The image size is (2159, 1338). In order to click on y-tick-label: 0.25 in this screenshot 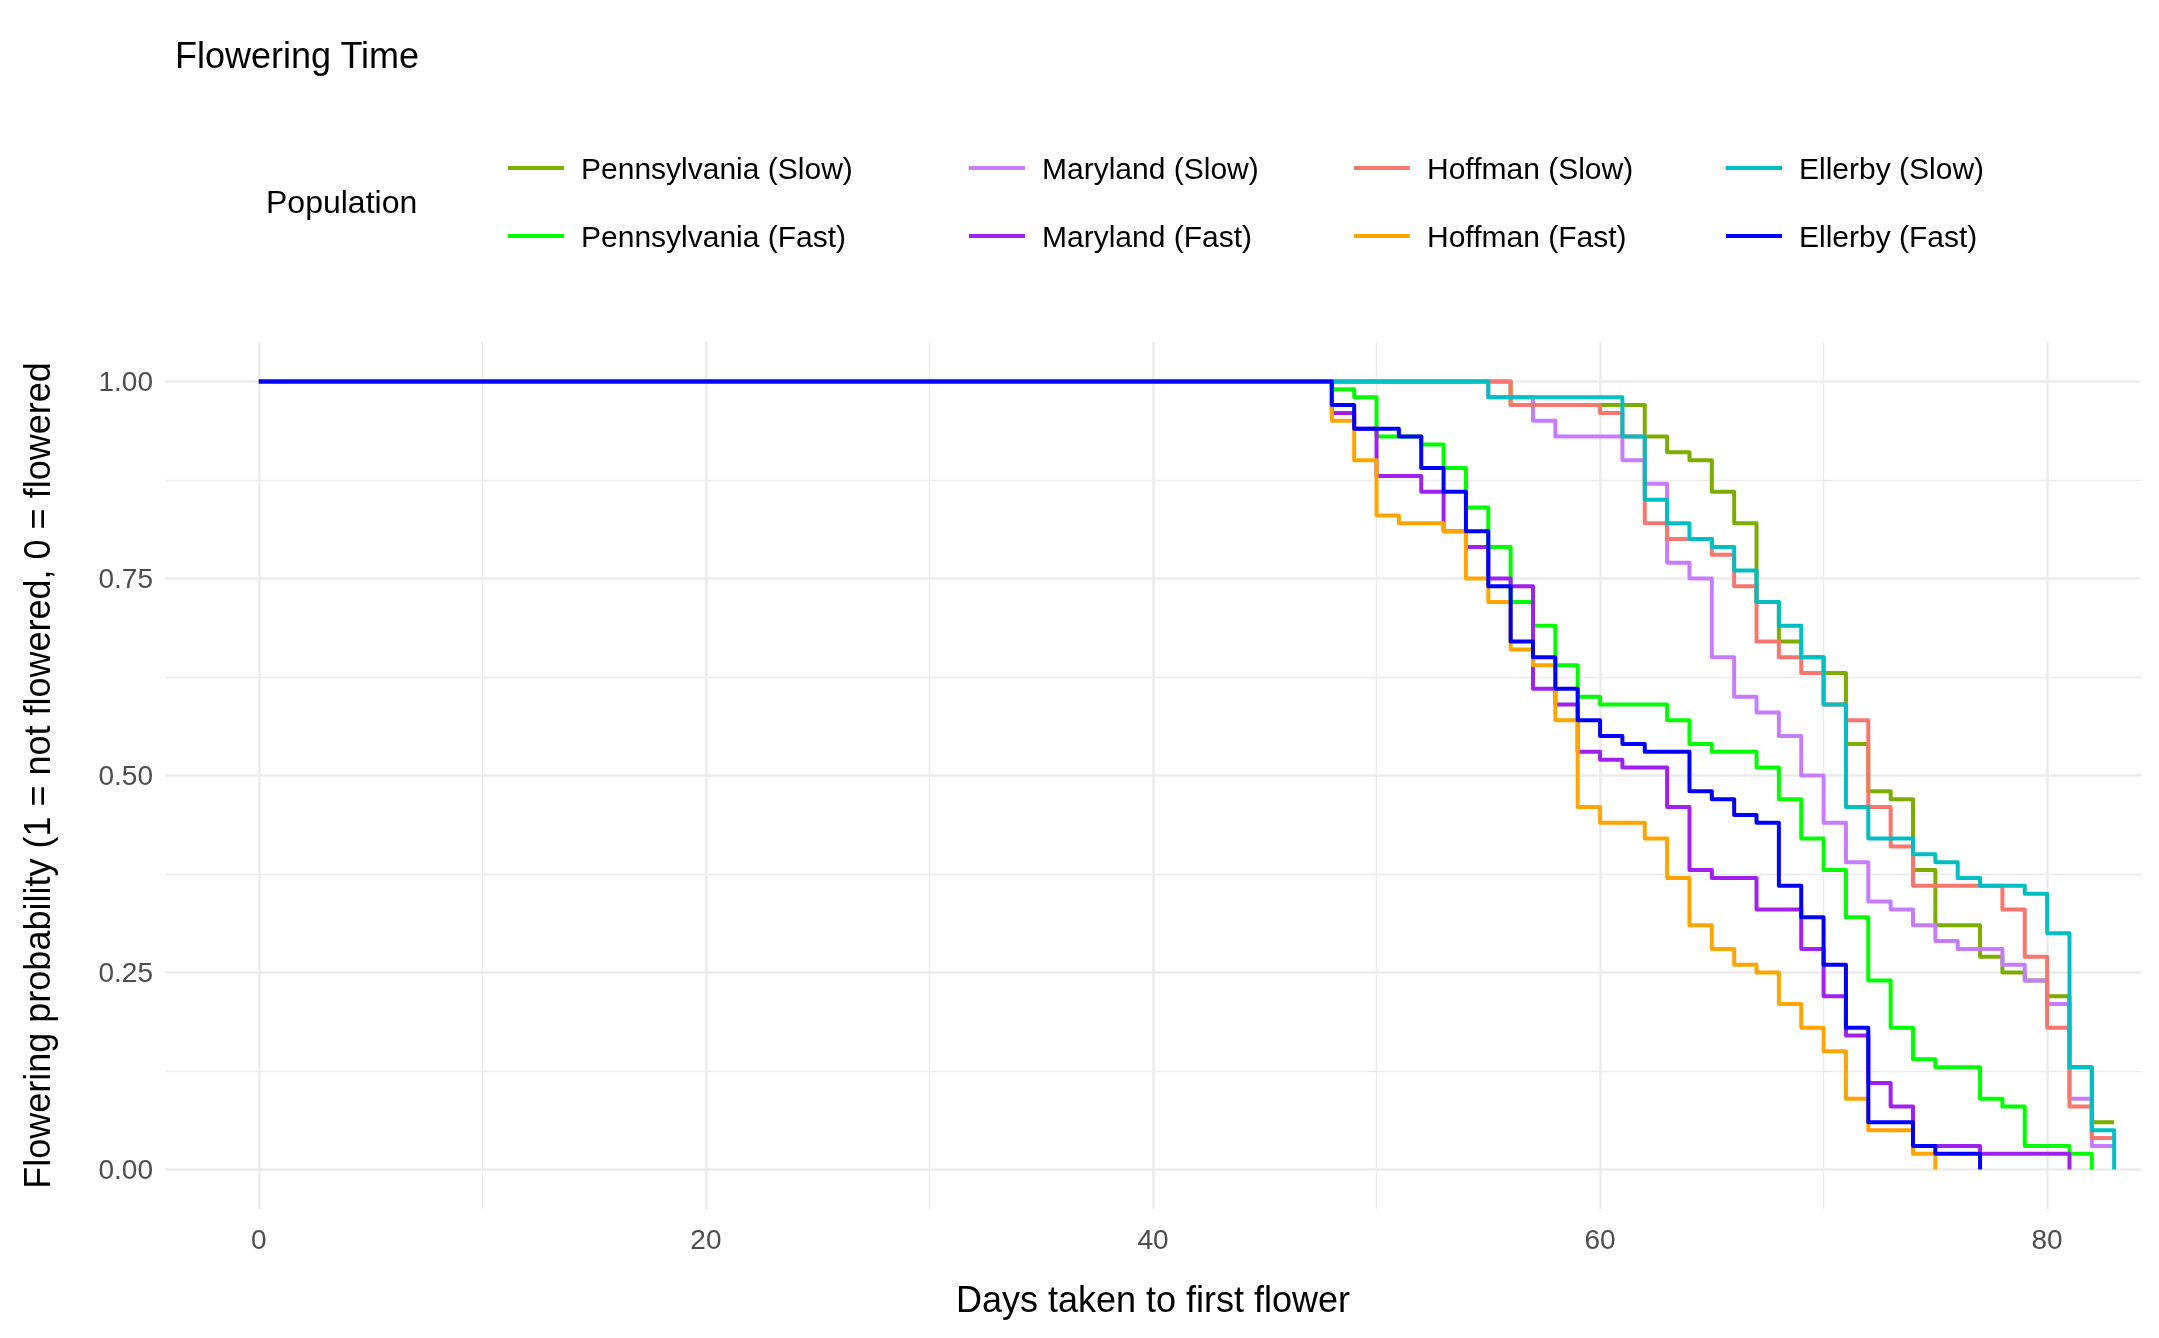, I will do `click(125, 973)`.